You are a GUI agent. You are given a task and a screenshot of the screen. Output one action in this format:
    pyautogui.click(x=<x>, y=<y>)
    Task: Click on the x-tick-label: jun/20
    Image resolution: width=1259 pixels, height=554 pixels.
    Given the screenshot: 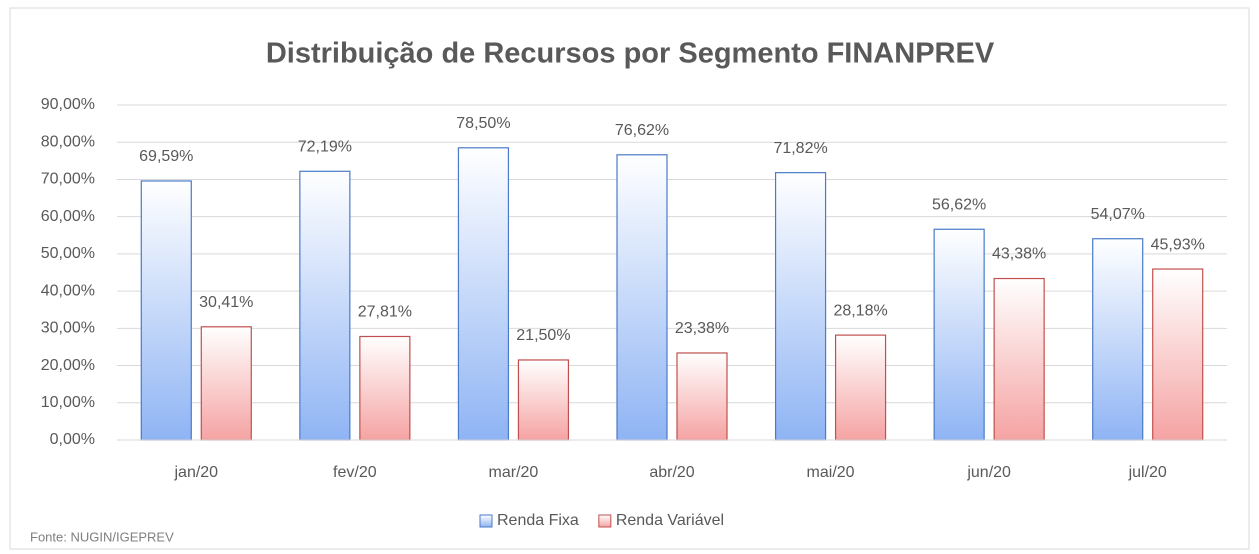 What is the action you would take?
    pyautogui.click(x=988, y=472)
    